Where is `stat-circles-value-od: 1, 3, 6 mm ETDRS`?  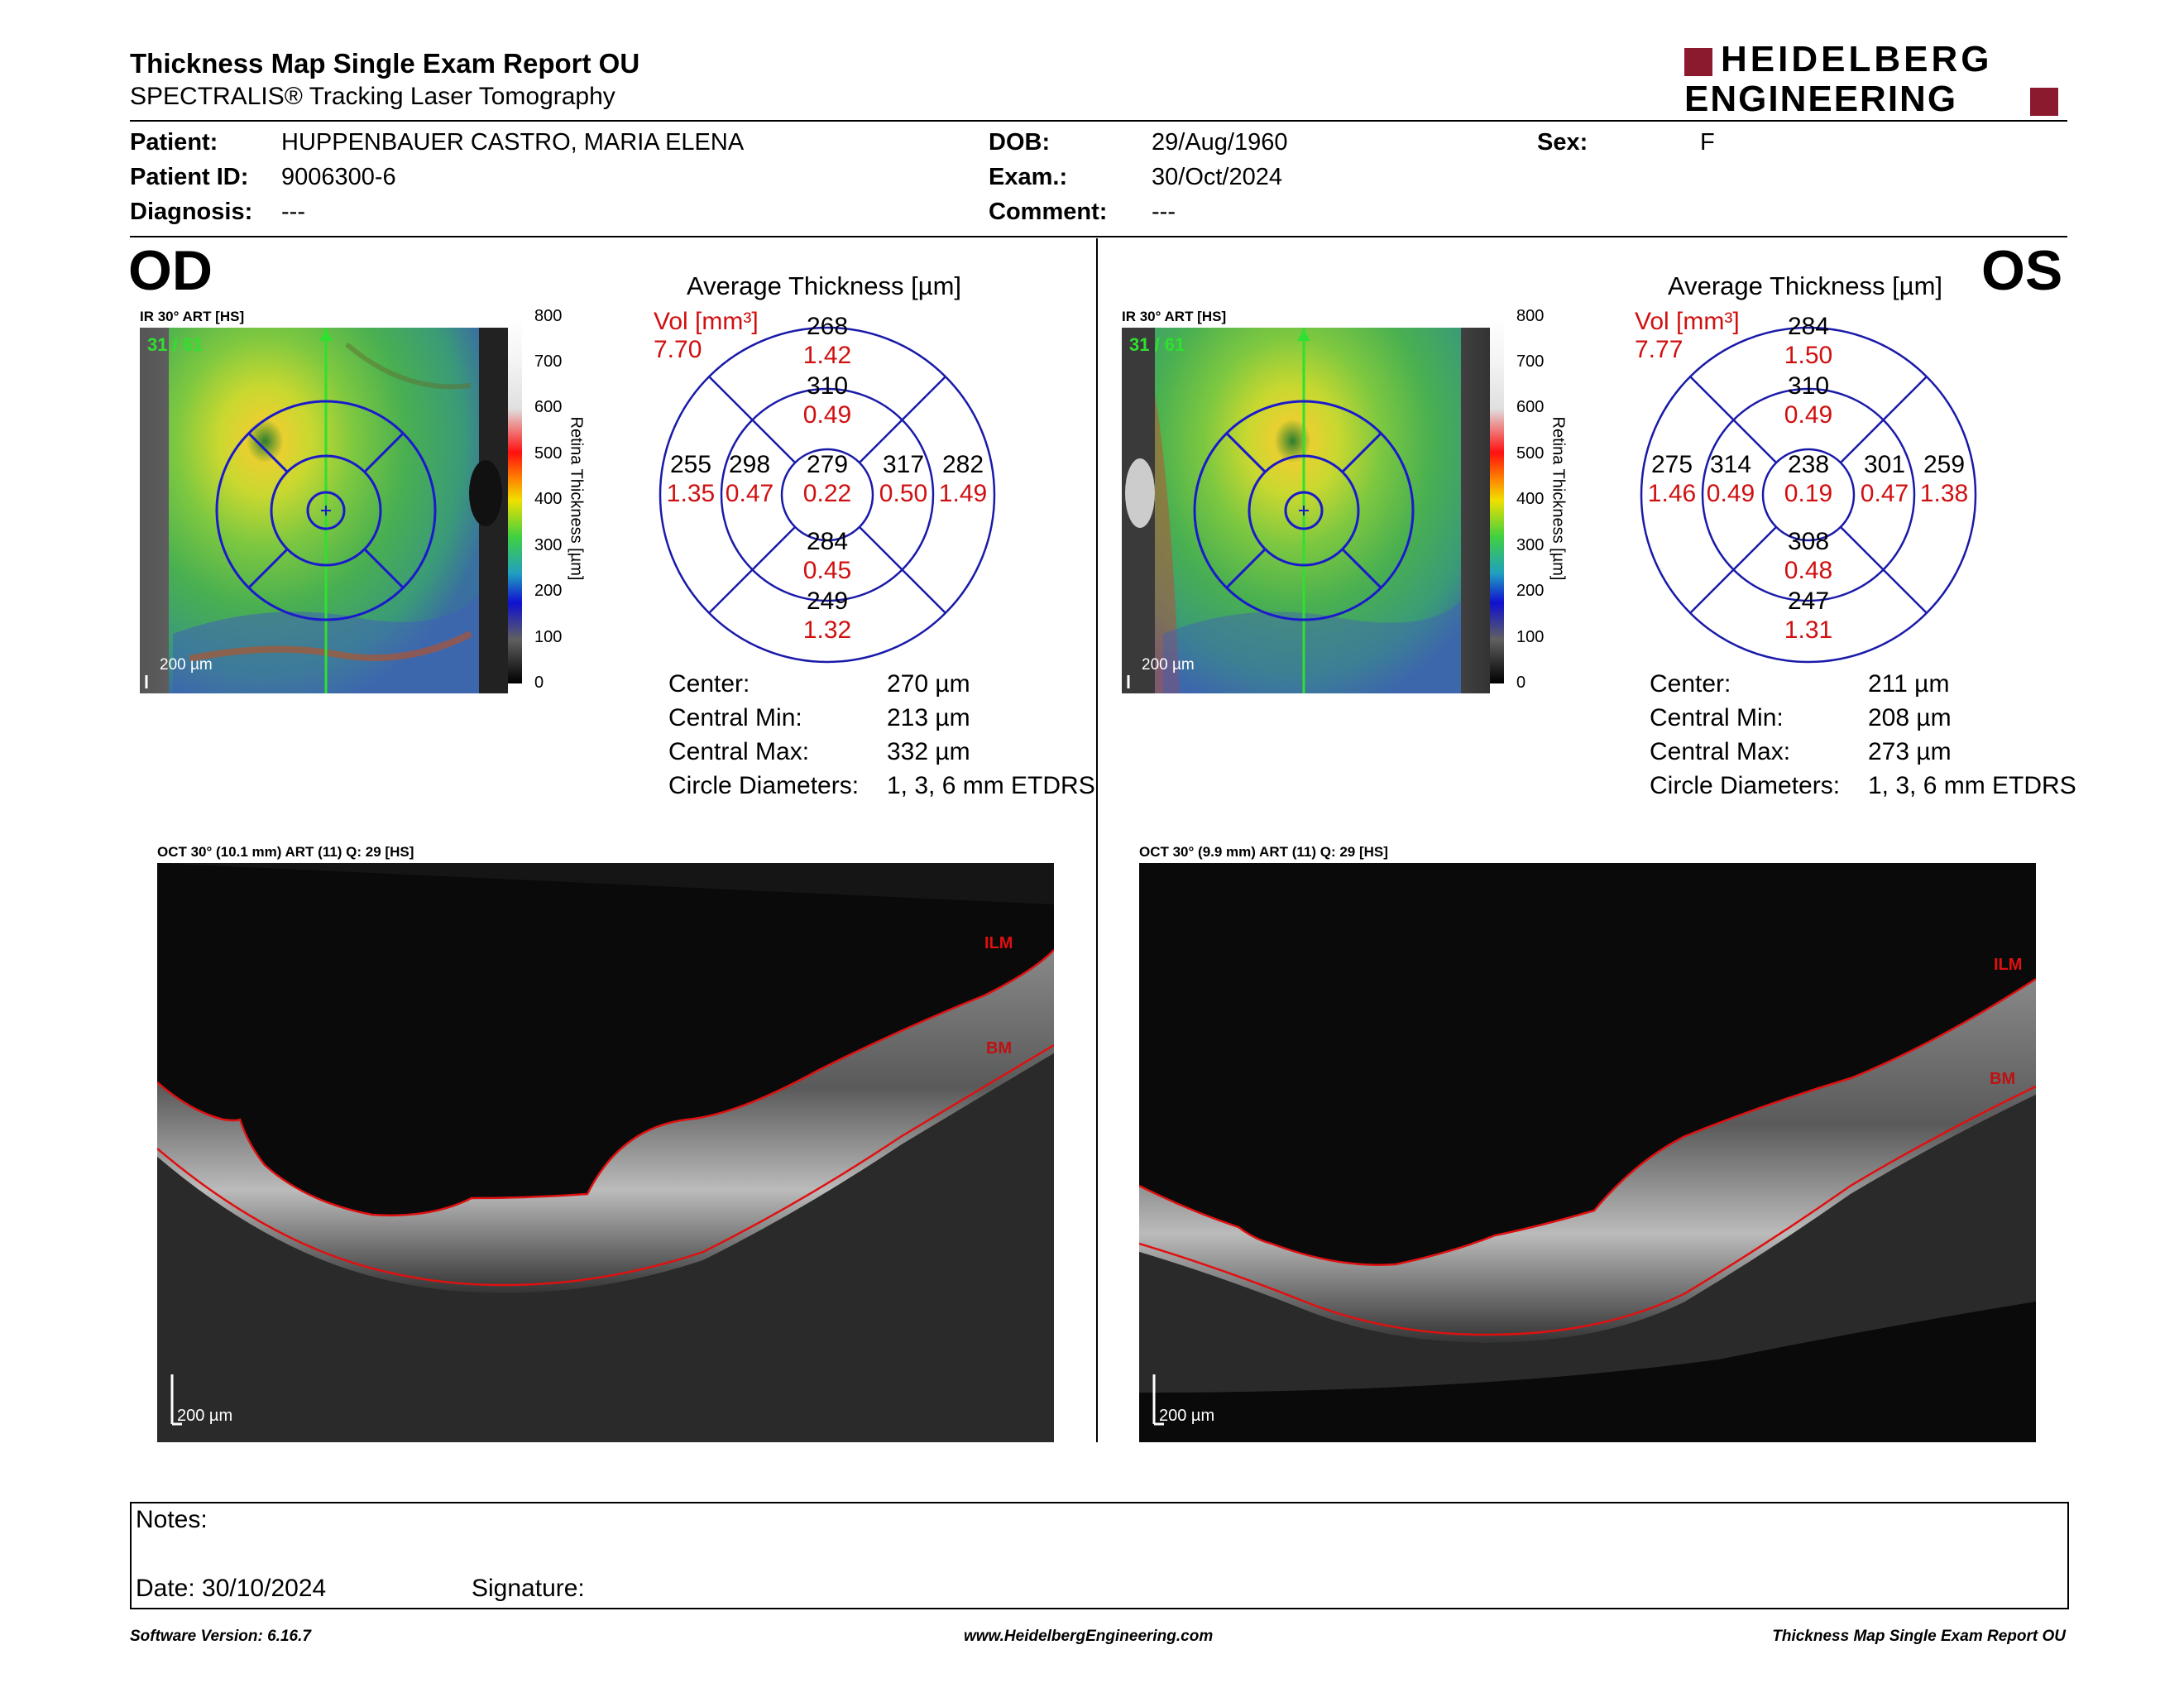
stat-circles-value-od: 1, 3, 6 mm ETDRS is located at coordinates (991, 785).